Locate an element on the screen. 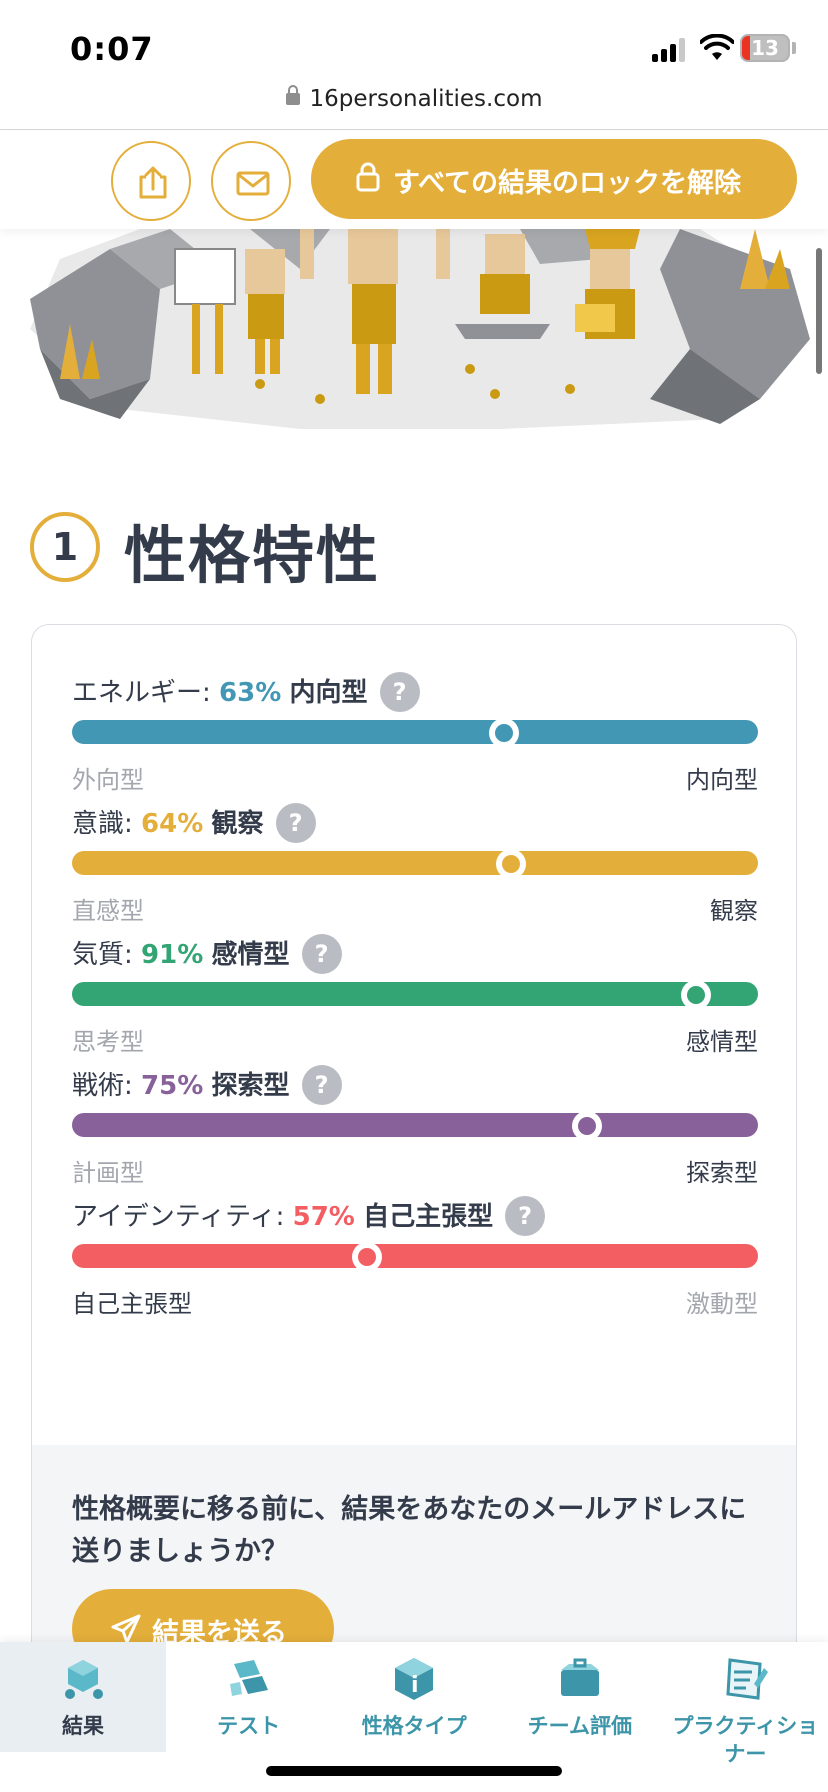 This screenshot has width=828, height=1792. personality-types-icon: i is located at coordinates (414, 1679).